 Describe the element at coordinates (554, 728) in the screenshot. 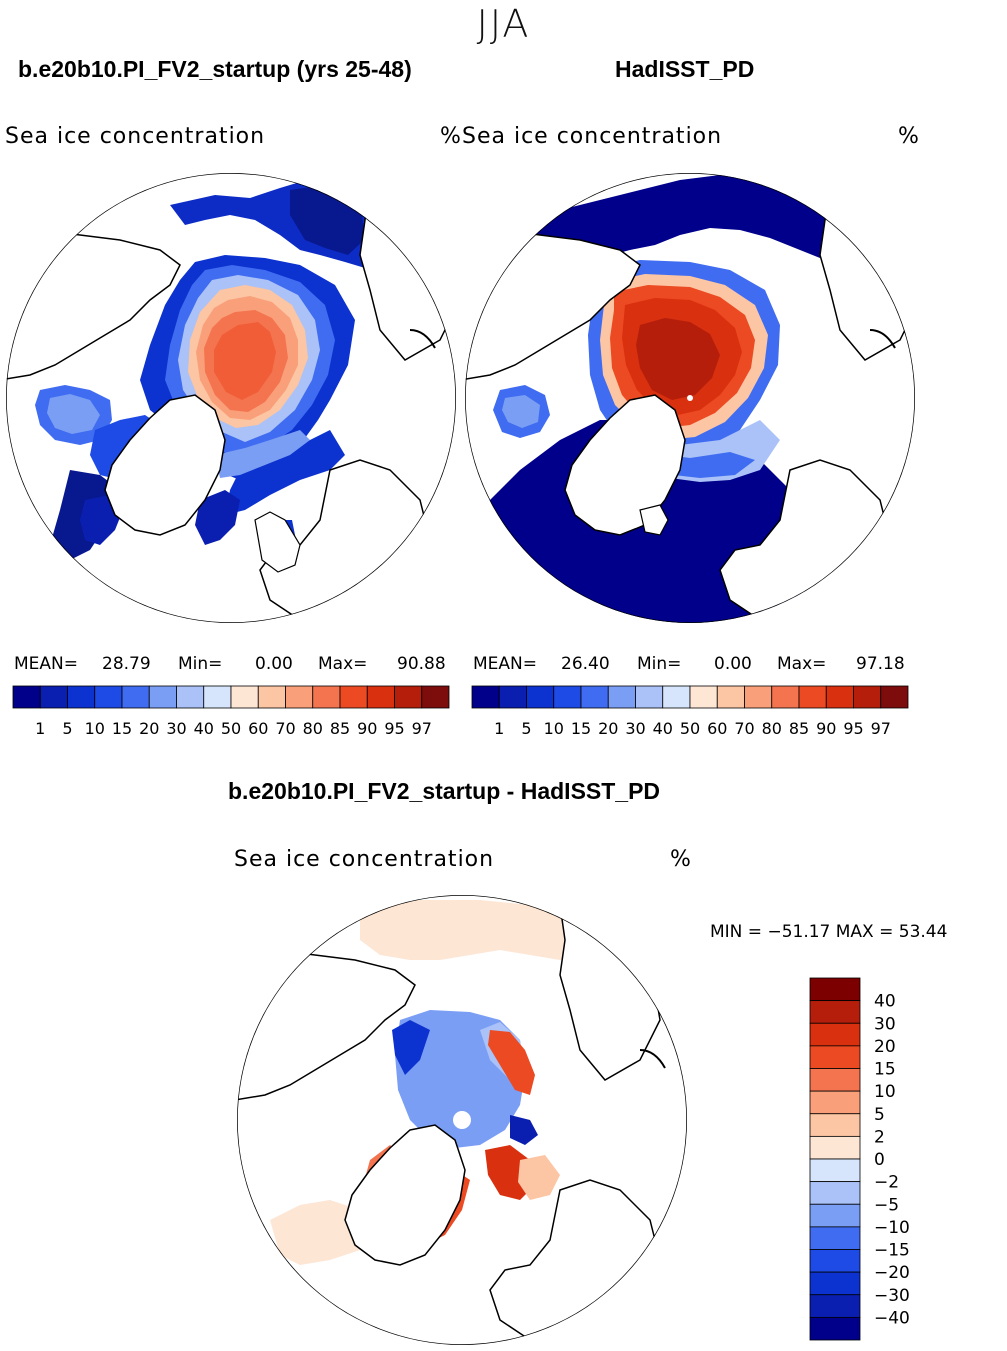

I see `panel2-colorbar-tick-label: 10` at that location.